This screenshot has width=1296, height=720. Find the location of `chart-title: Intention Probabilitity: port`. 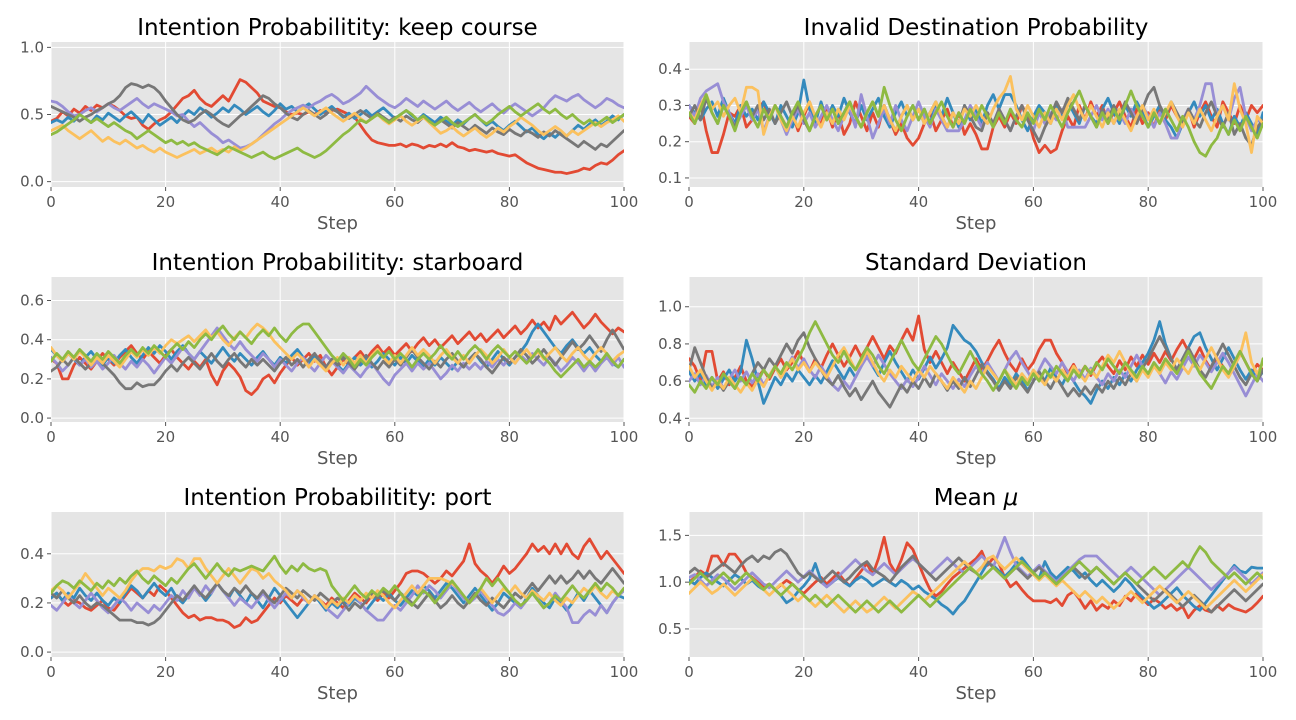

chart-title: Intention Probabilitity: port is located at coordinates (338, 498).